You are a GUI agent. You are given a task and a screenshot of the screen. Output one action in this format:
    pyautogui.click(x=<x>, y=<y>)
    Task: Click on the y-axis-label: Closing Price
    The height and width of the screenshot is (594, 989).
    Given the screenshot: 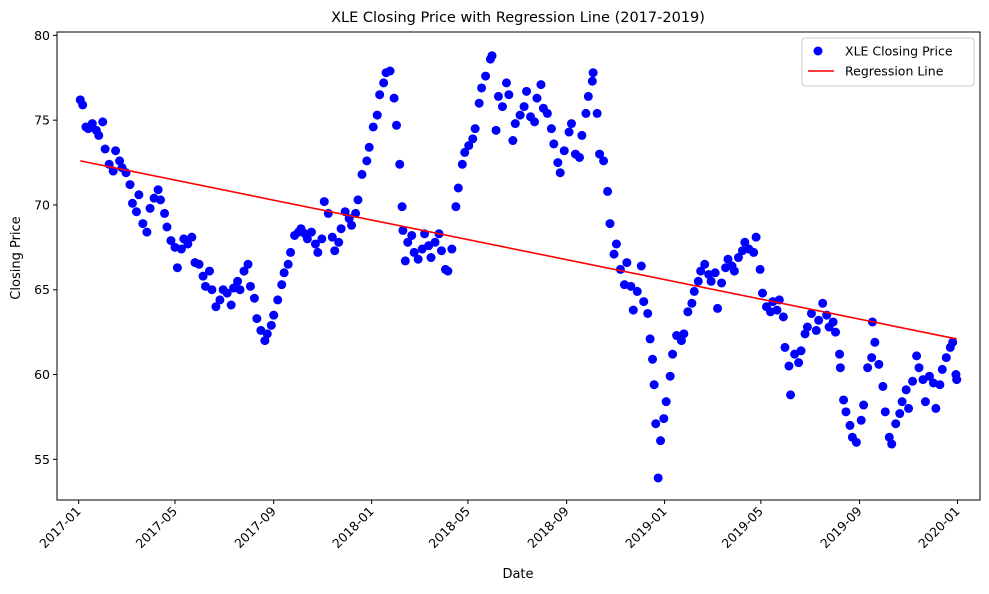 What is the action you would take?
    pyautogui.click(x=16, y=257)
    